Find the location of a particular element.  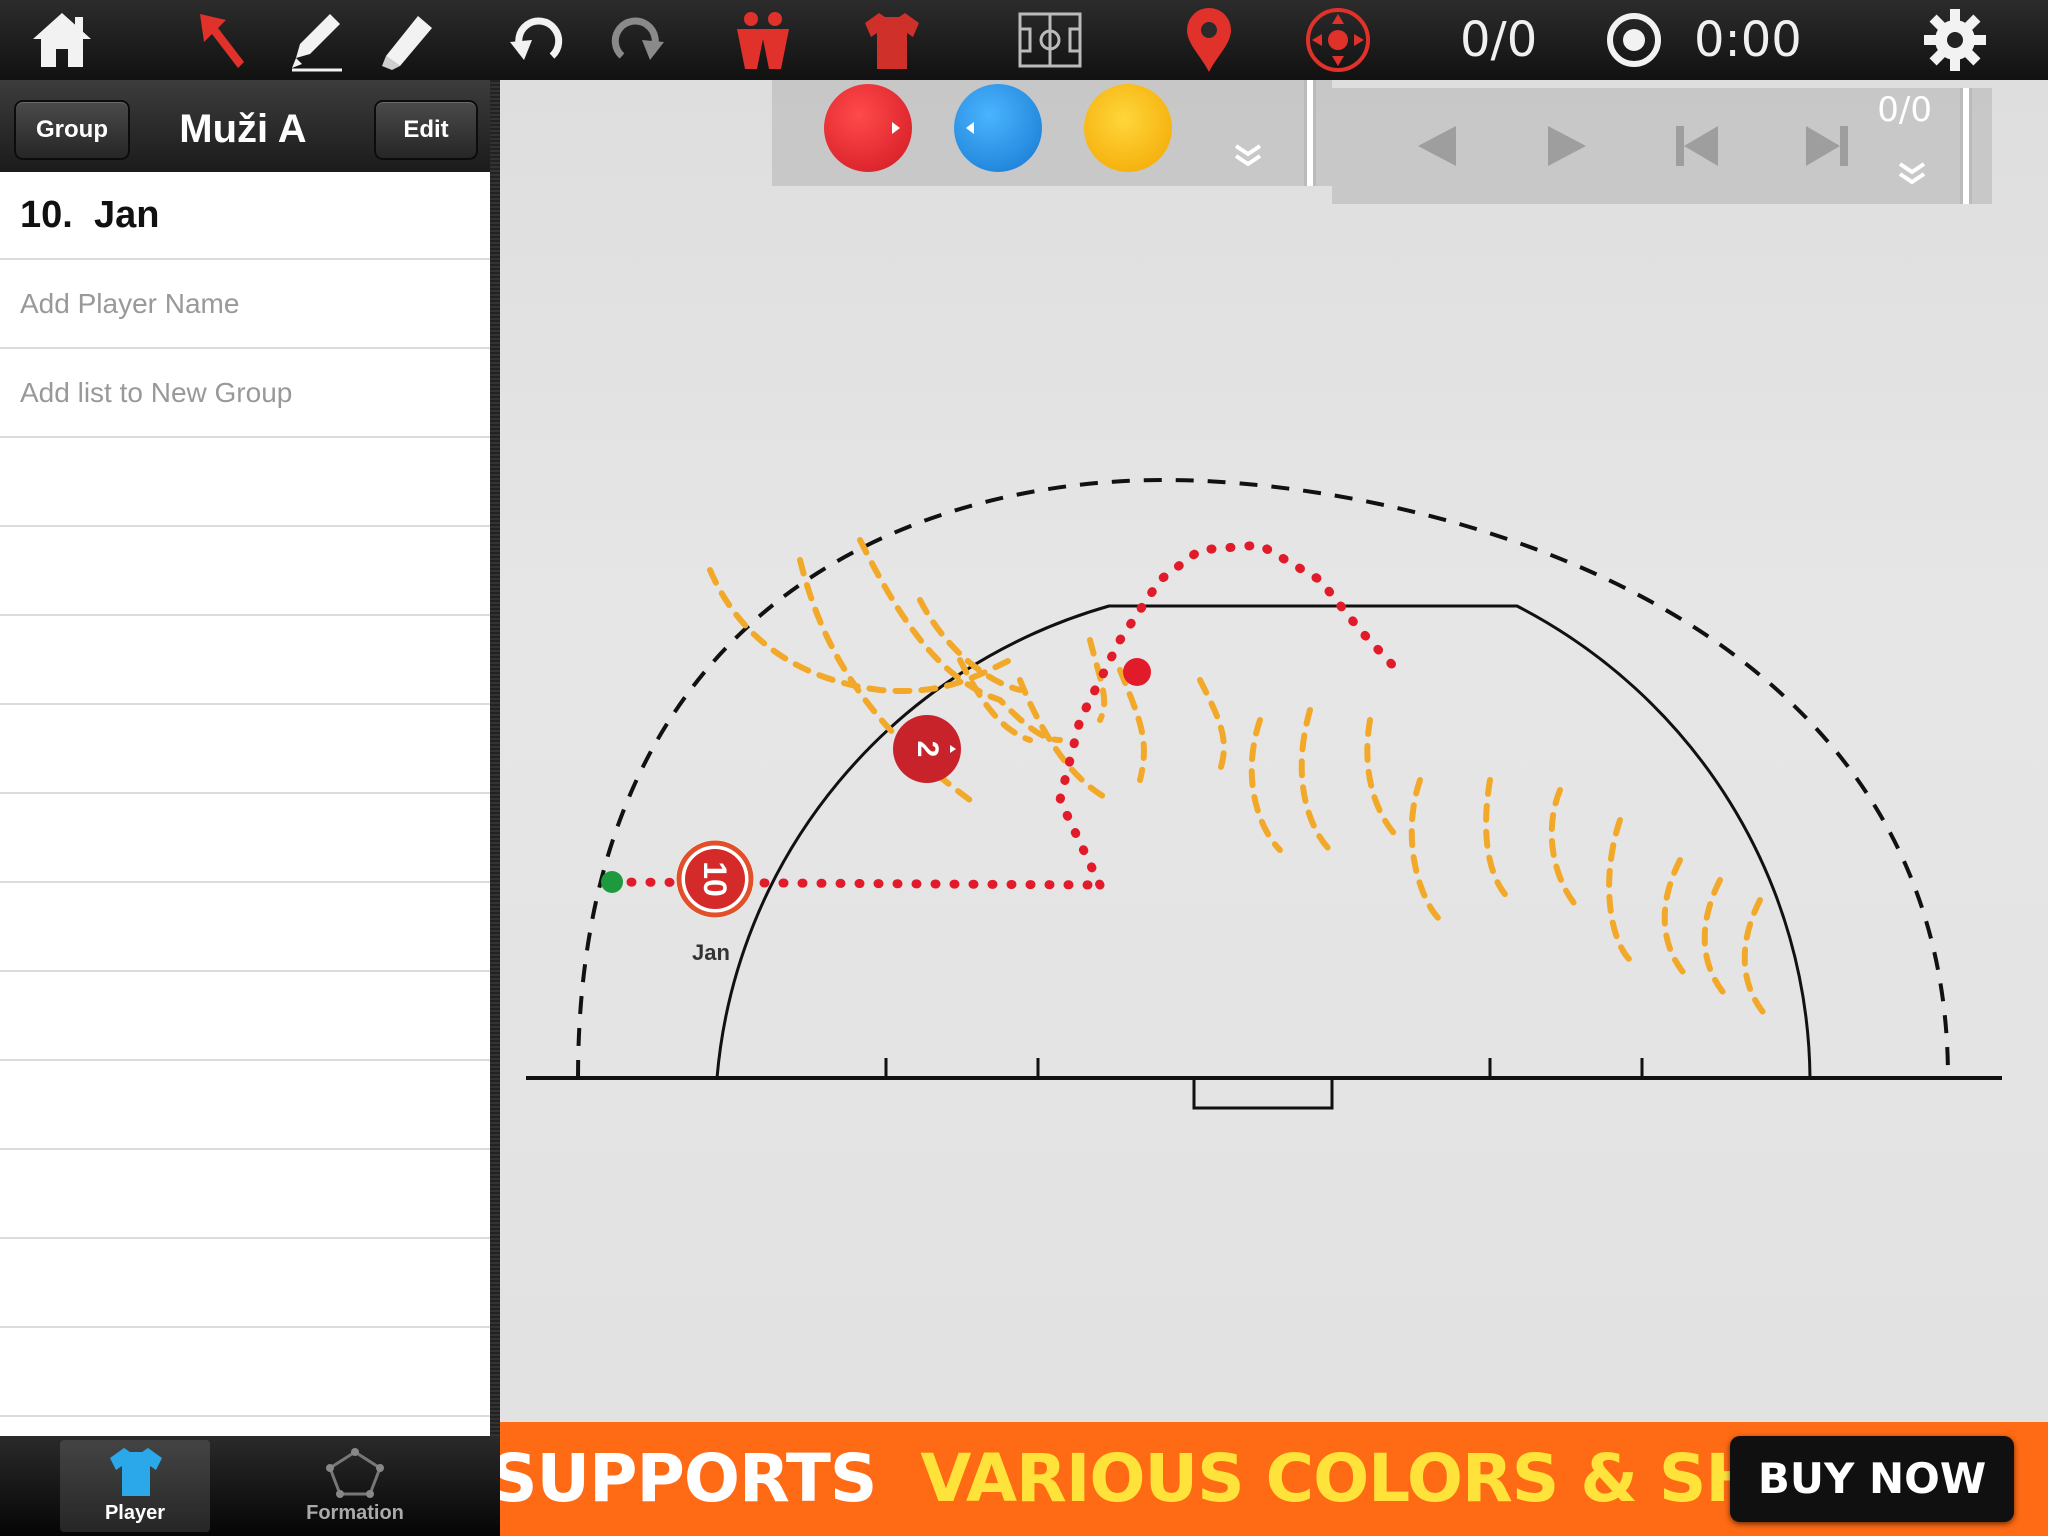

location-pin-icon is located at coordinates (1209, 40).